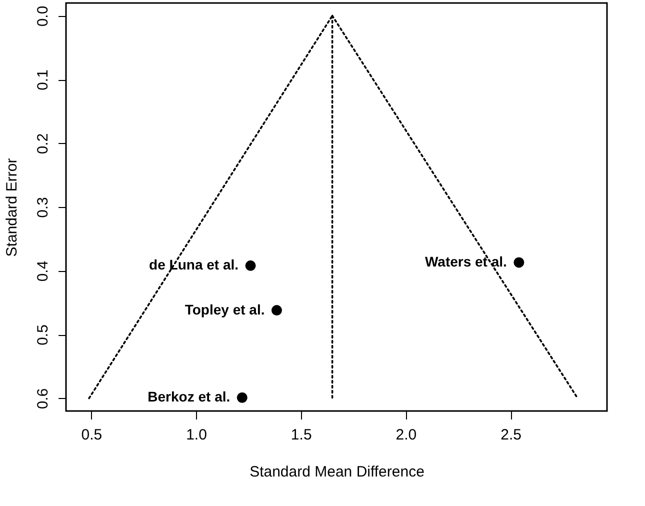 This screenshot has width=645, height=506. Describe the element at coordinates (224, 309) in the screenshot. I see `series-label: Topley et al.` at that location.